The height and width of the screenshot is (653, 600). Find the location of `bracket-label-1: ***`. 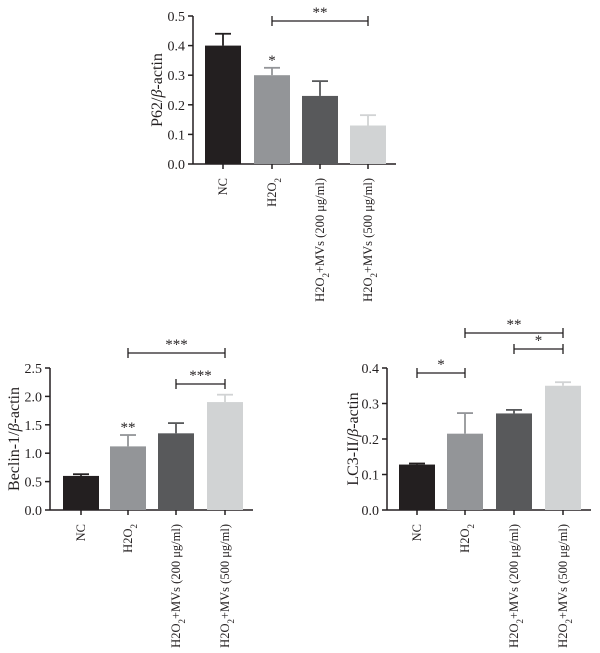

bracket-label-1: *** is located at coordinates (200, 376).